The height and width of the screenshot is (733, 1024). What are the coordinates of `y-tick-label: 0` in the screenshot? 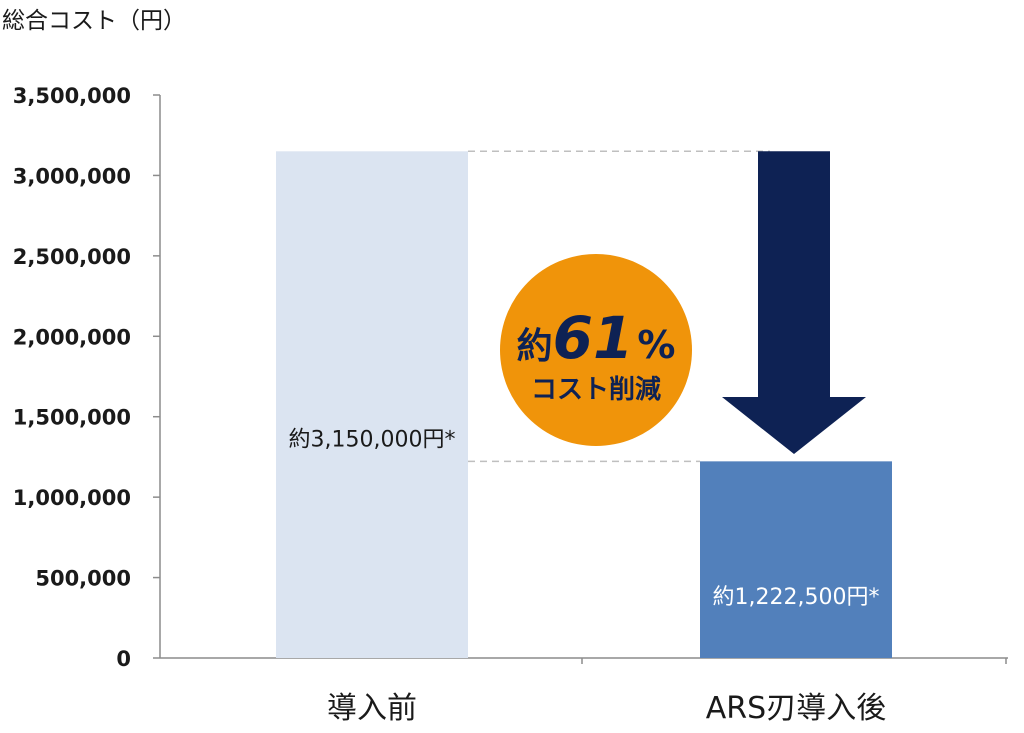 It's located at (123, 659).